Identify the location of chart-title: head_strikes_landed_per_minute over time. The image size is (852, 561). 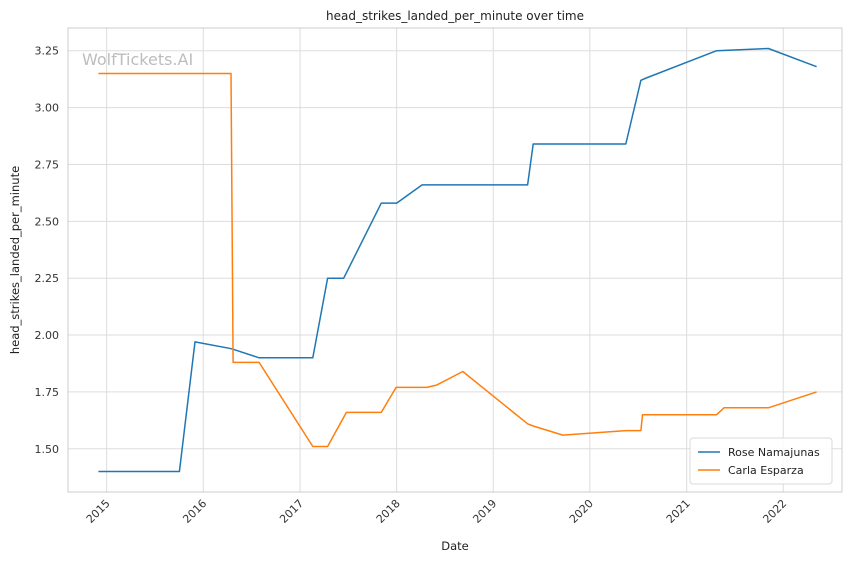
(455, 16).